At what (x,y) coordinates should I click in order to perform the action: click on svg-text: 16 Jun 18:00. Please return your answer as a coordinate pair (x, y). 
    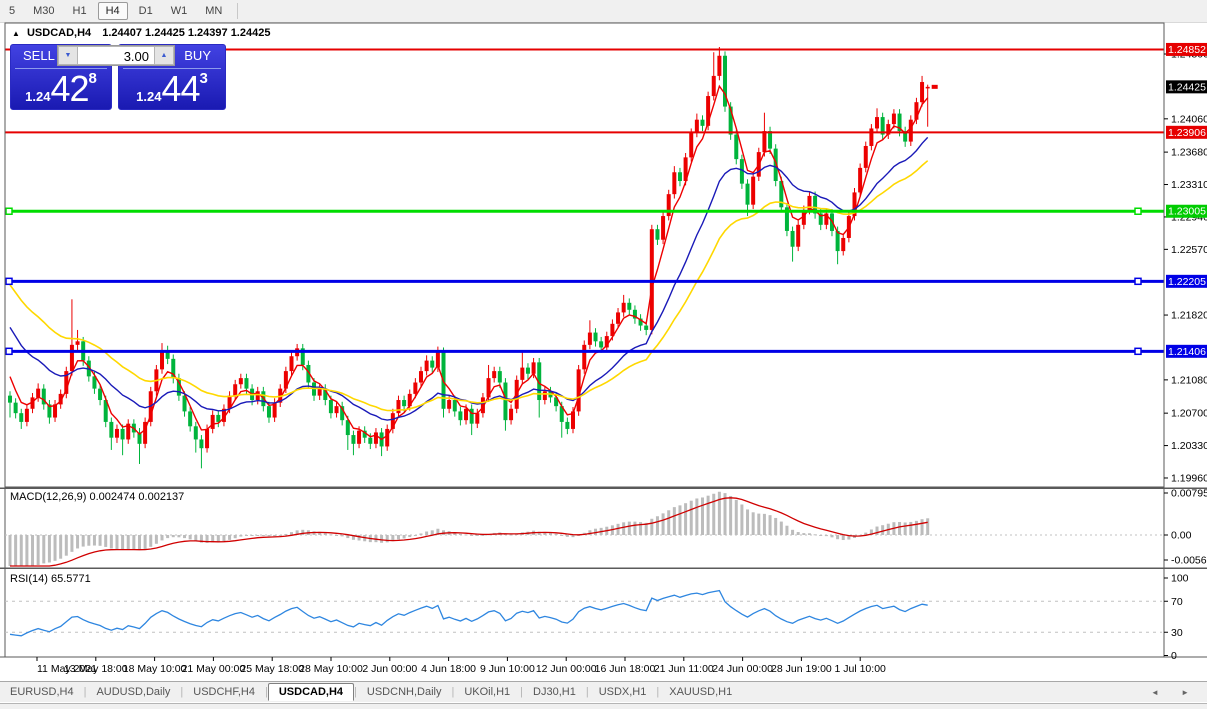
    Looking at the image, I should click on (625, 669).